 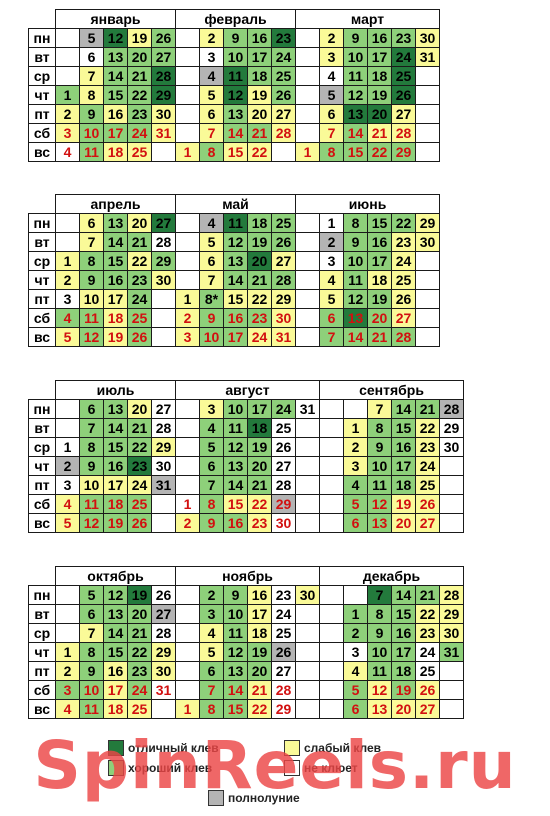 I want to click on weekday-row: чт 2 9 16 23 30 6 13 20 27 3 10 17 24, so click(x=246, y=466).